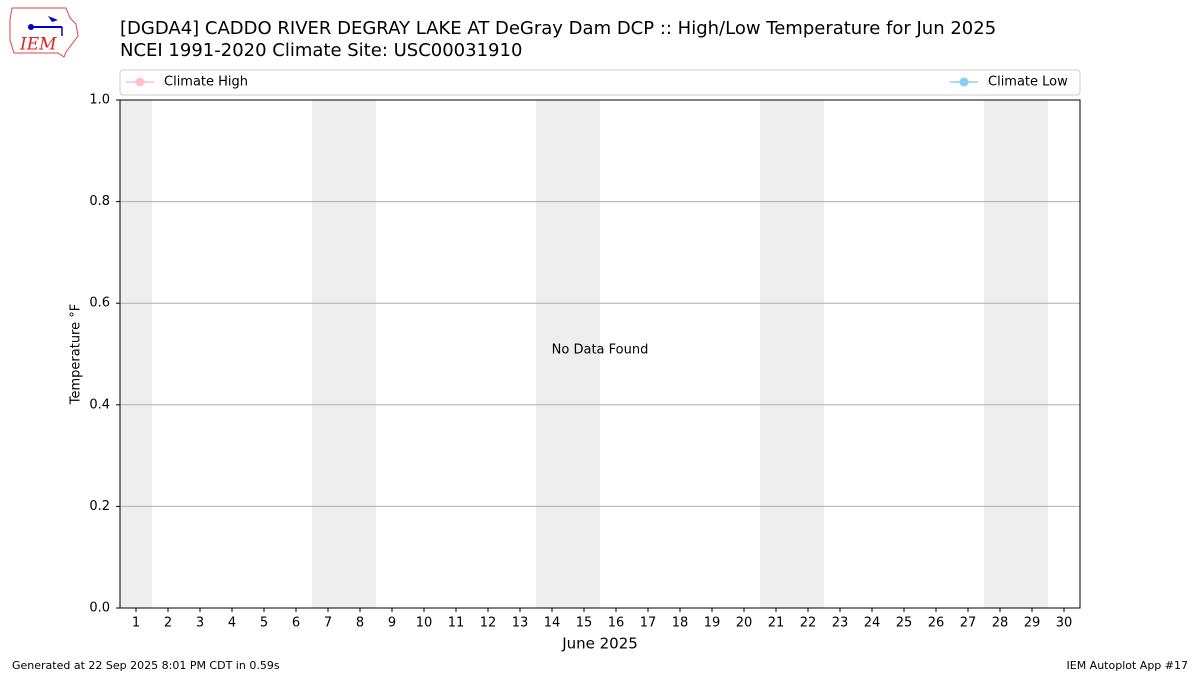 The image size is (1200, 675). Describe the element at coordinates (321, 50) in the screenshot. I see `chart-subtitle: NCEI 1991-2020 Climate Site: USC00031910` at that location.